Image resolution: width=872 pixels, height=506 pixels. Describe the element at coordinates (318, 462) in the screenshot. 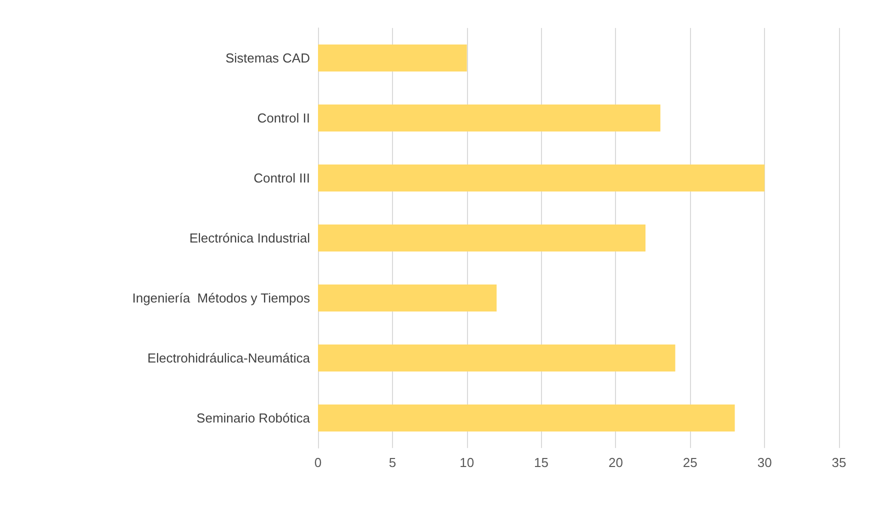

I see `x-tick-label: 0` at that location.